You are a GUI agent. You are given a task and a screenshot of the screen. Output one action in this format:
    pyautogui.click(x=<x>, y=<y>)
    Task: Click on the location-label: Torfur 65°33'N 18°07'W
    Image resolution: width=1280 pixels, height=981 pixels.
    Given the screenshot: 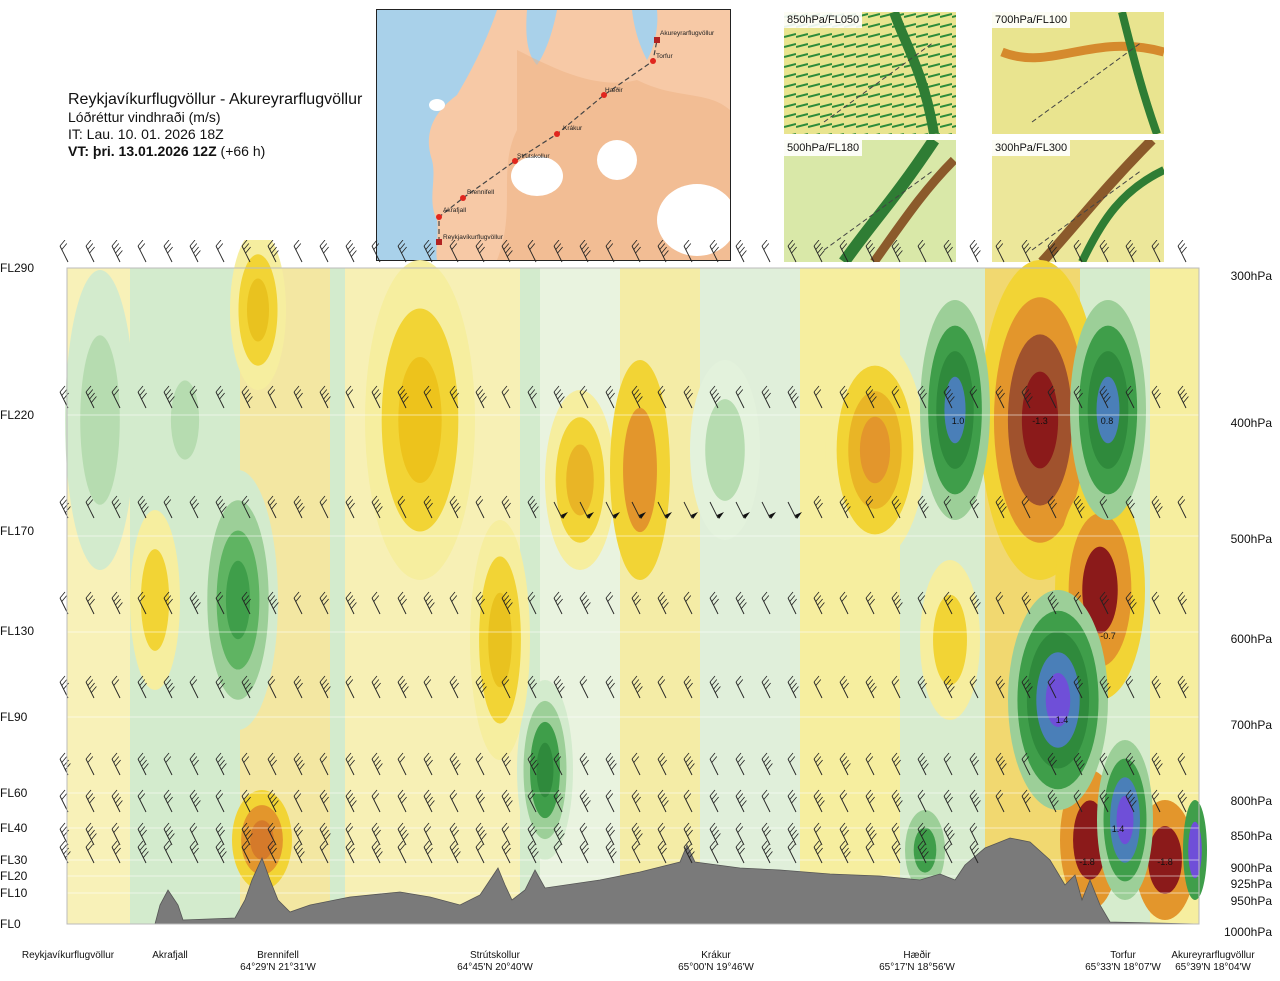 What is the action you would take?
    pyautogui.click(x=1123, y=962)
    